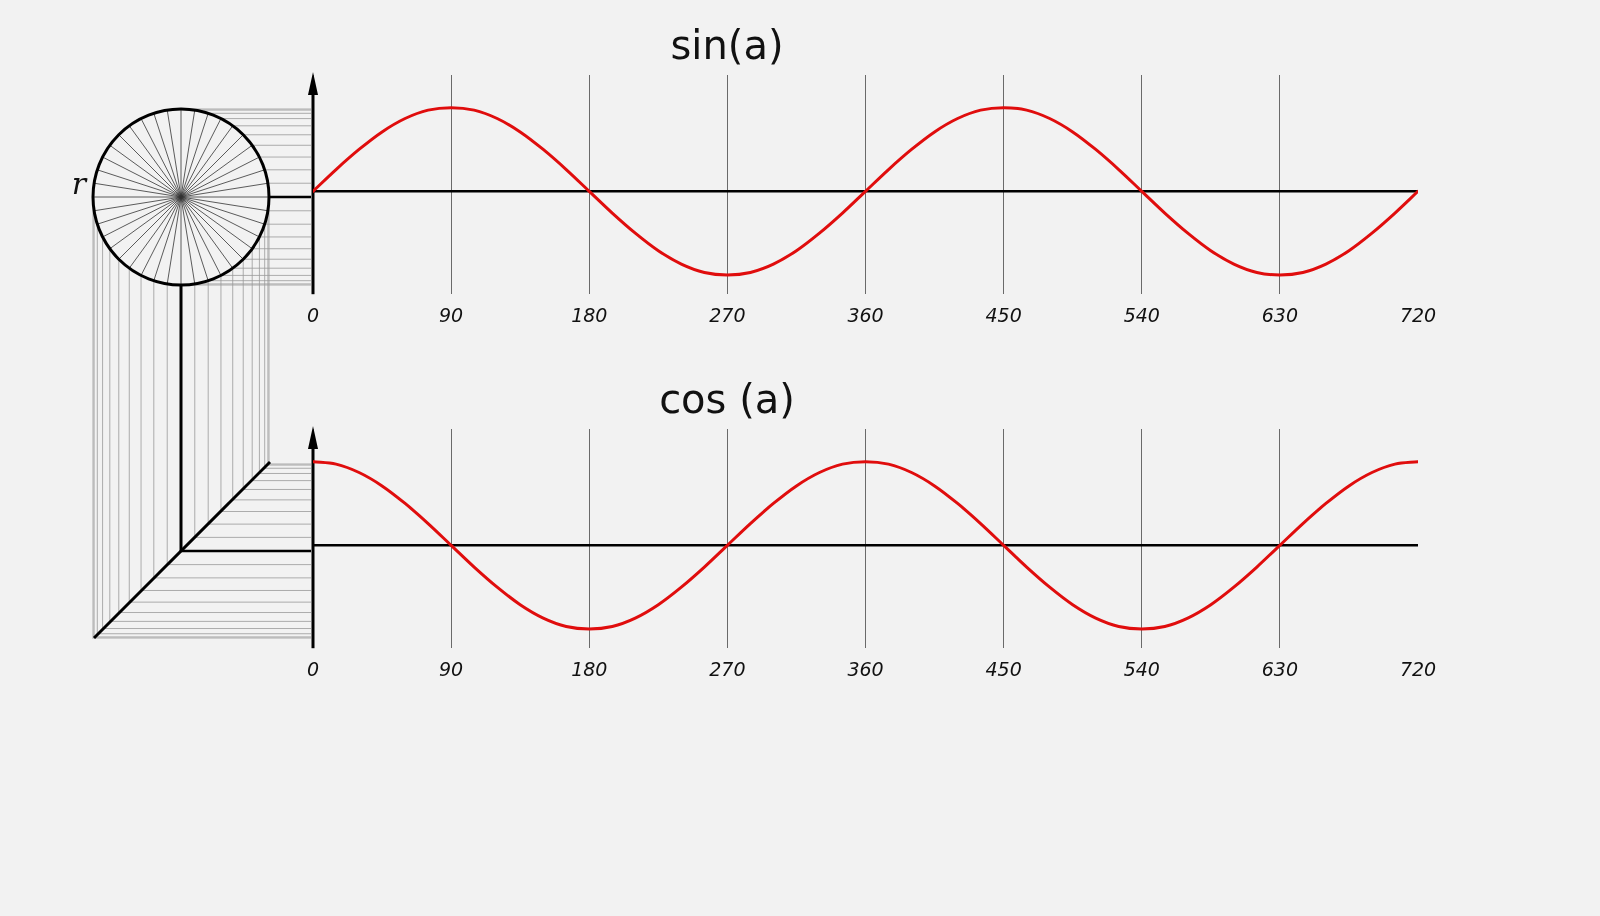  What do you see at coordinates (79, 183) in the screenshot?
I see `text: r` at bounding box center [79, 183].